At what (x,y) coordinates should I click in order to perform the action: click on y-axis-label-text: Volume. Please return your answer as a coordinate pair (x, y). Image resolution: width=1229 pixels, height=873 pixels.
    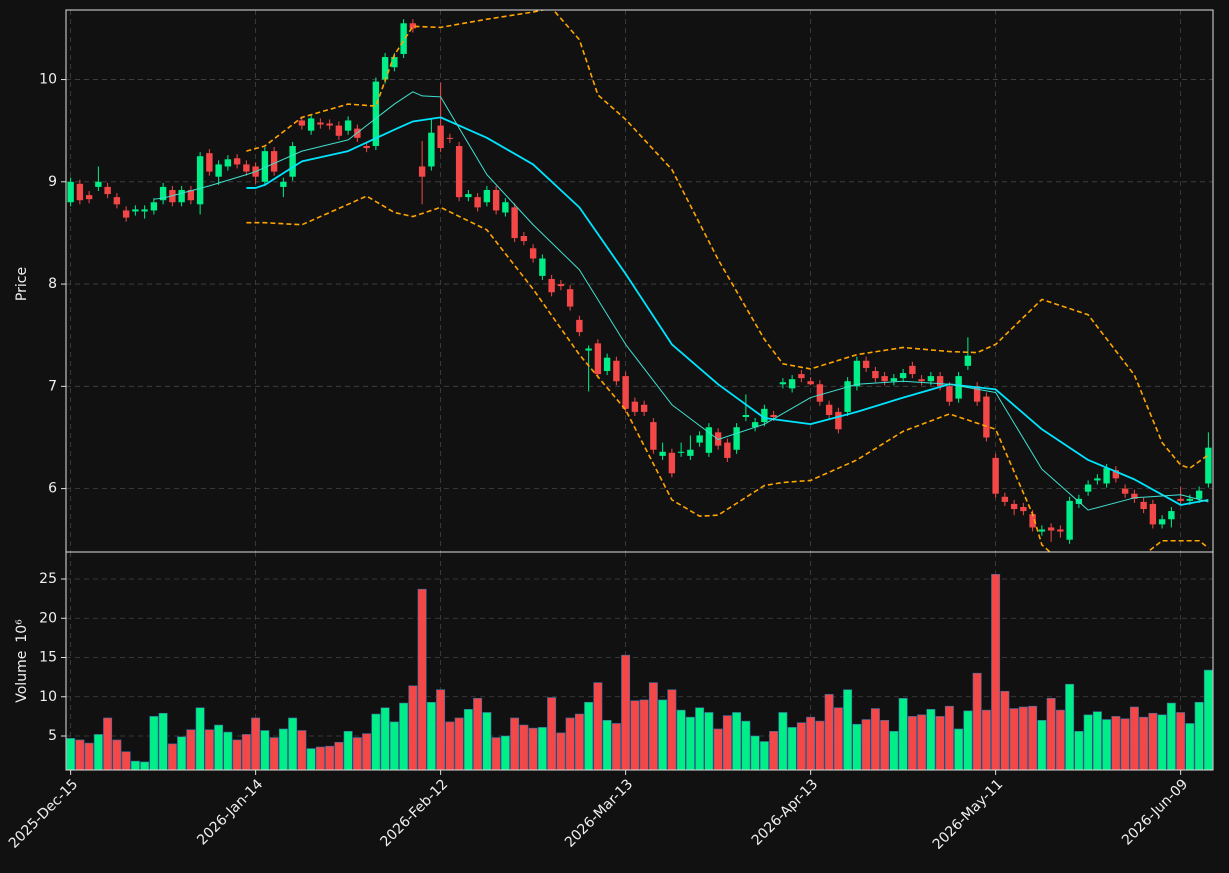
    Looking at the image, I should click on (22, 677).